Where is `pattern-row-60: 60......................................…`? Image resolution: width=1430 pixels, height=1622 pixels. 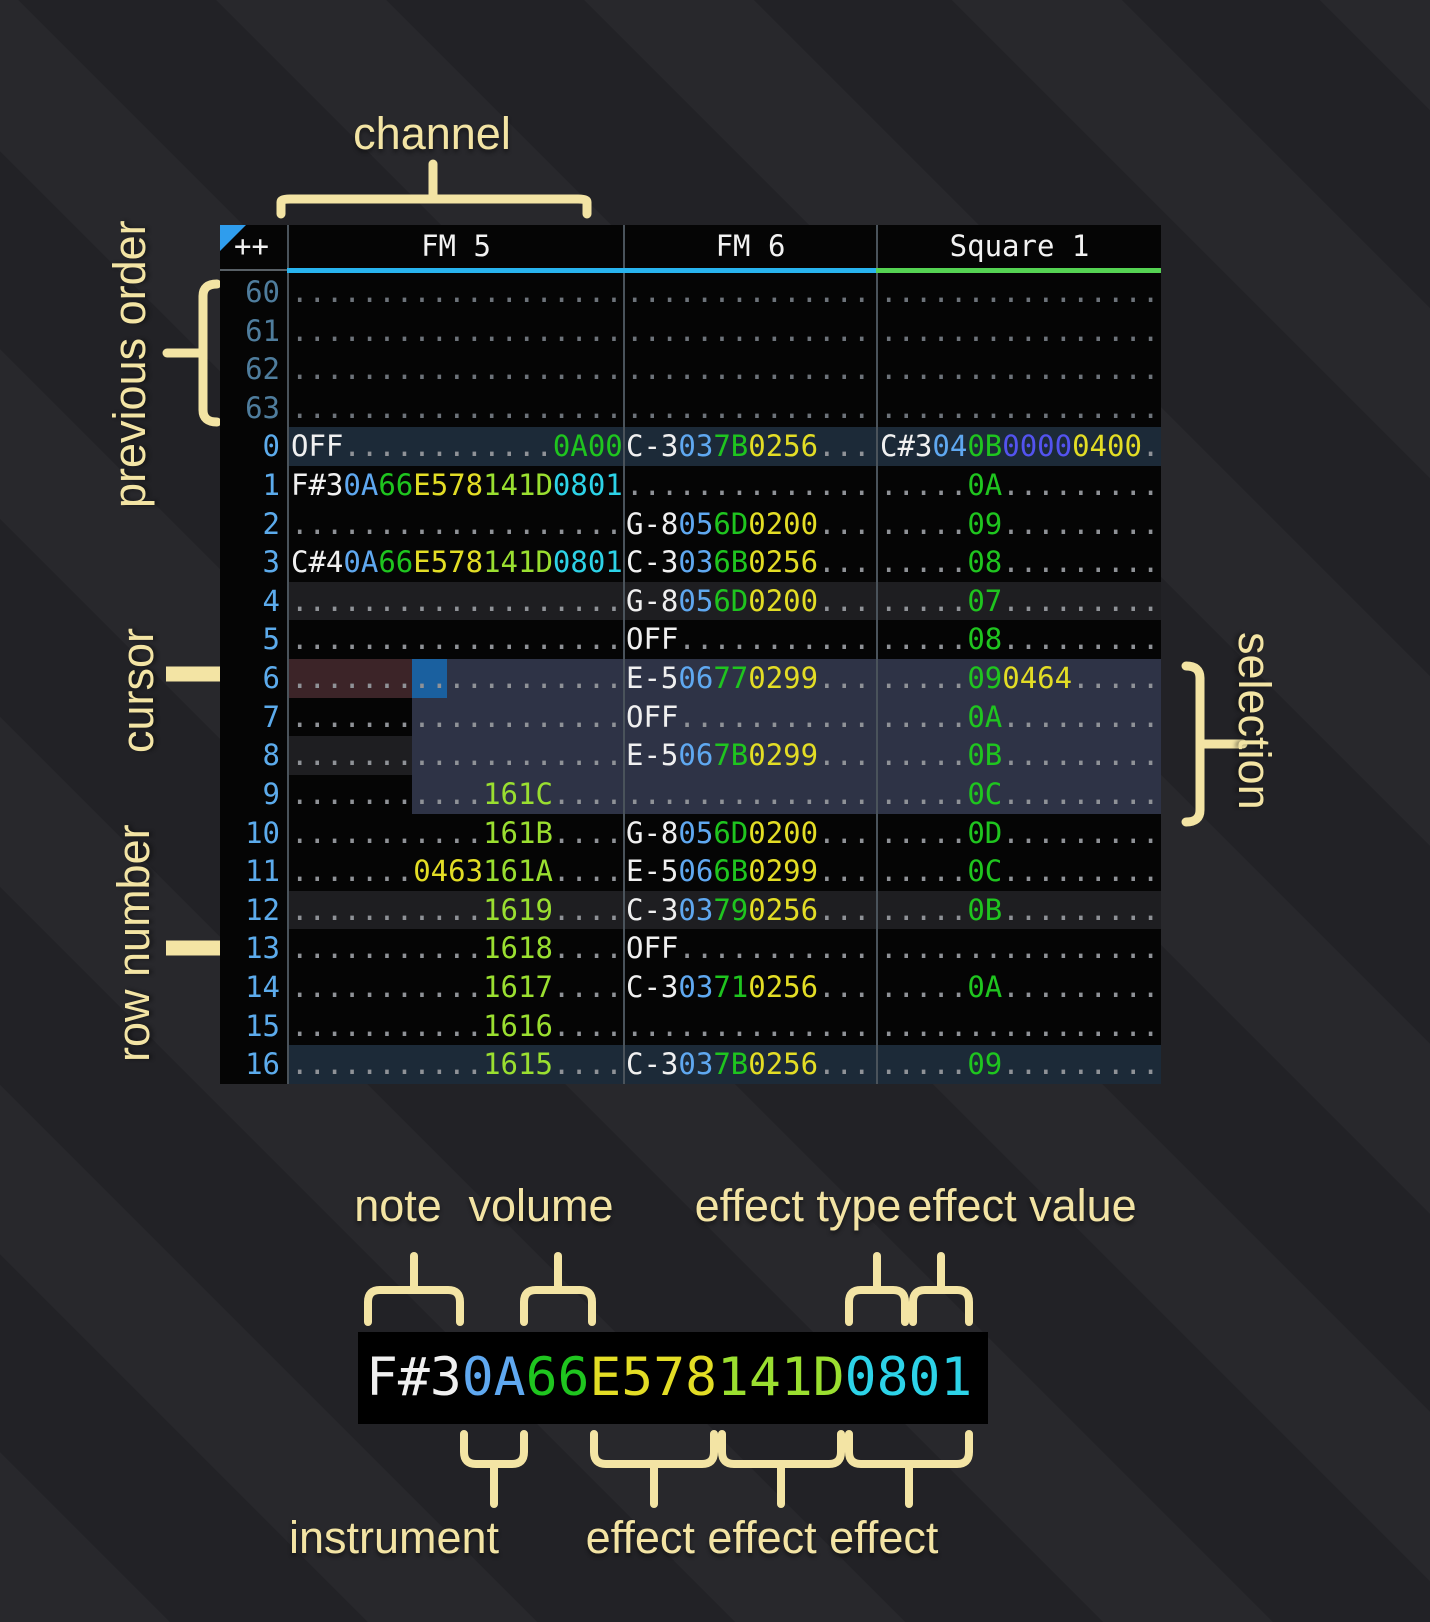
pattern-row-60: 60......................................… is located at coordinates (690, 292).